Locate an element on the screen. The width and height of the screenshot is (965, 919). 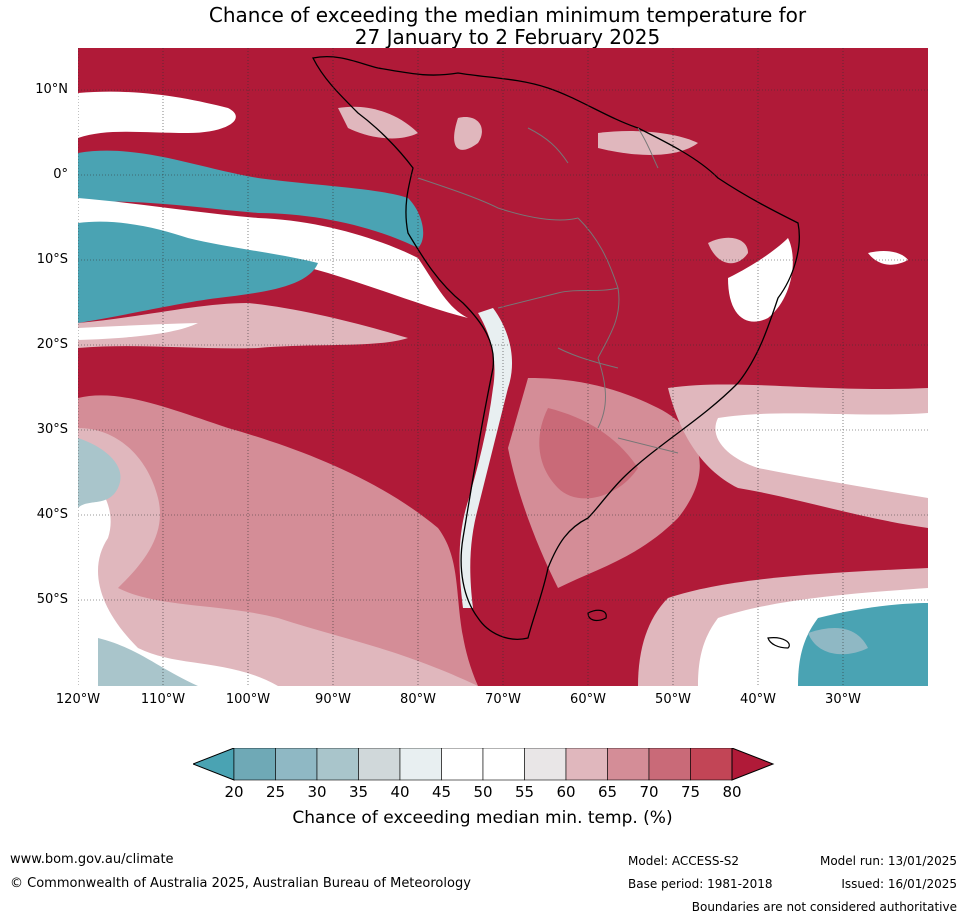
title-line-2: 27 January to 2 February 2025 is located at coordinates (507, 37).